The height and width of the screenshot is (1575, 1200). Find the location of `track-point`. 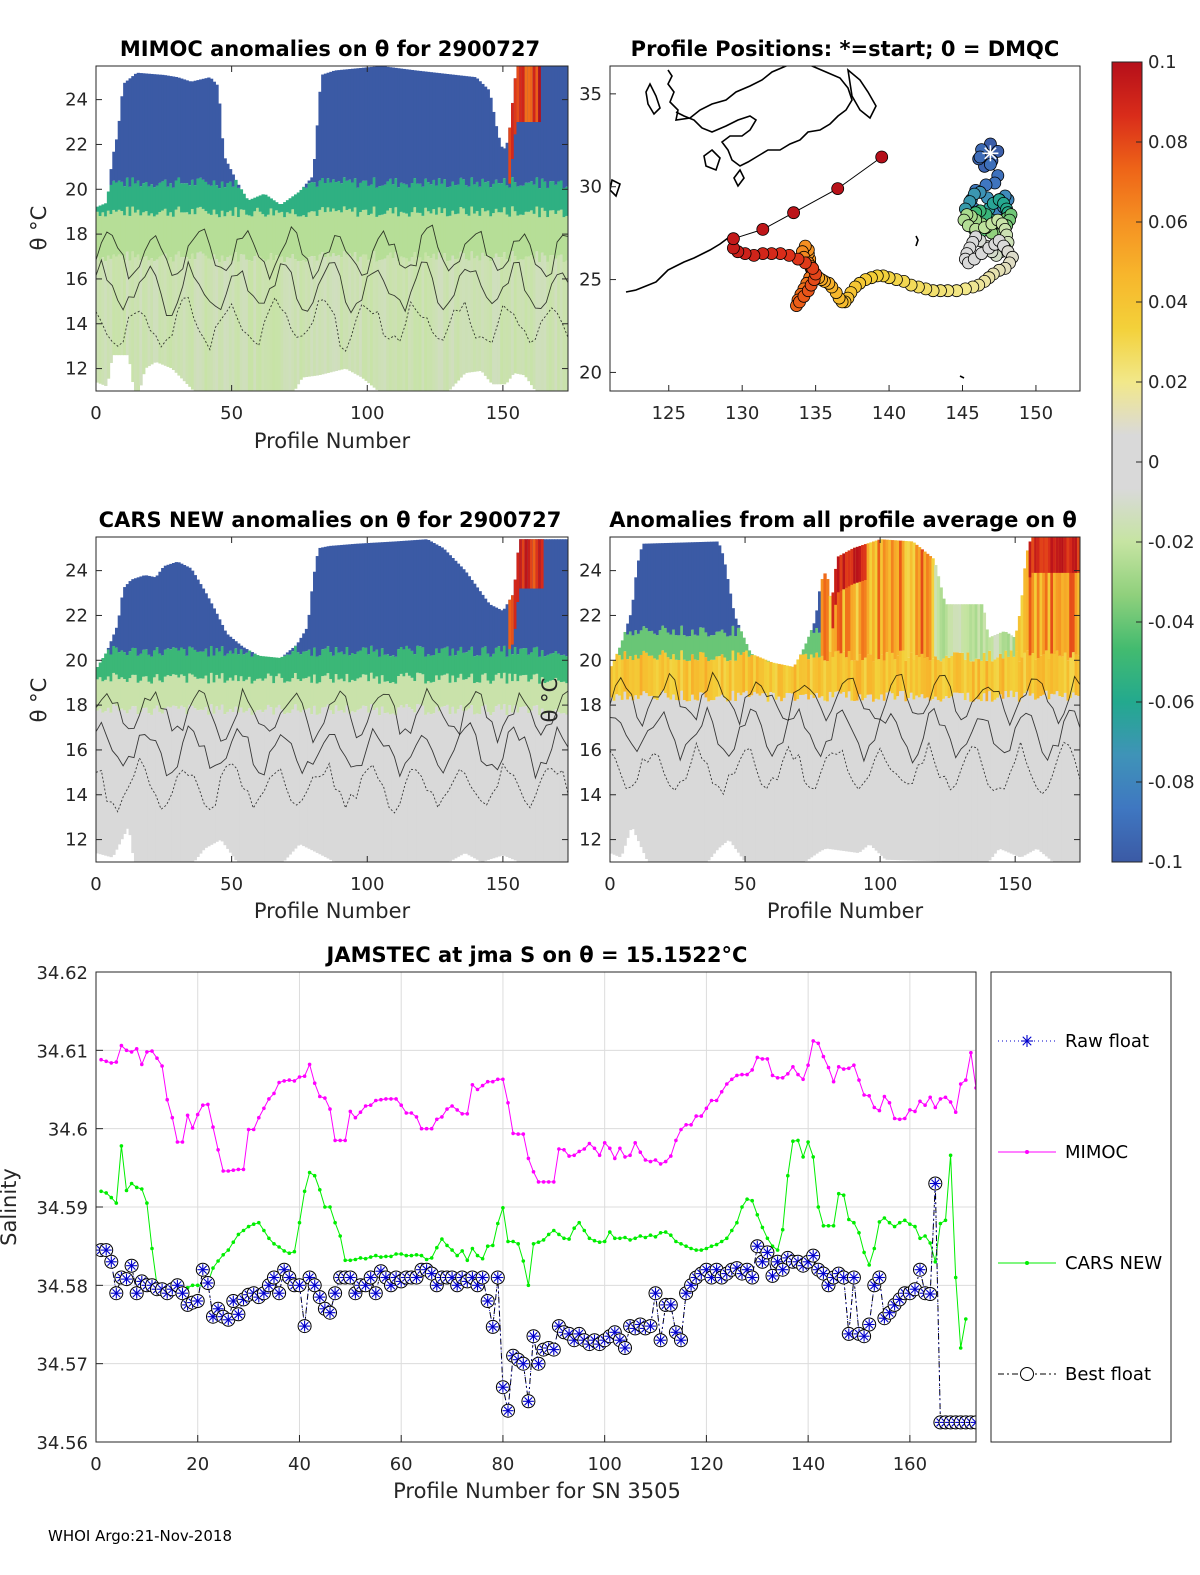

track-point is located at coordinates (763, 229).